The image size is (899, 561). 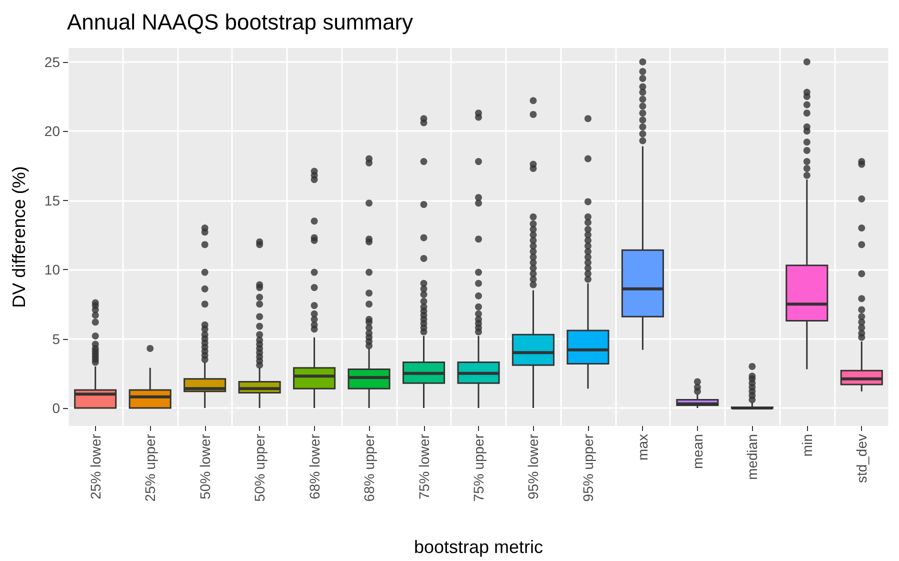 I want to click on y-tick-label: 10, so click(x=52, y=270).